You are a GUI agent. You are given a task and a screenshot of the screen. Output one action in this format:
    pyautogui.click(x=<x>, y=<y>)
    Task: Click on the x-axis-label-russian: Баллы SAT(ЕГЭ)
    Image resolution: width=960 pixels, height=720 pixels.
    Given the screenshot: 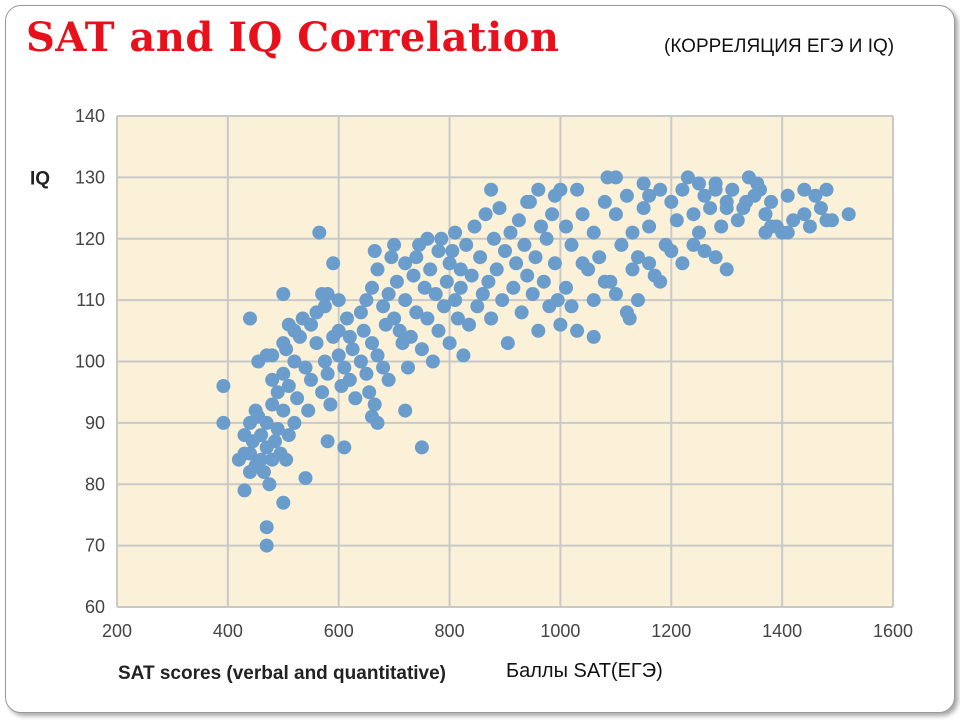 What is the action you would take?
    pyautogui.click(x=584, y=671)
    